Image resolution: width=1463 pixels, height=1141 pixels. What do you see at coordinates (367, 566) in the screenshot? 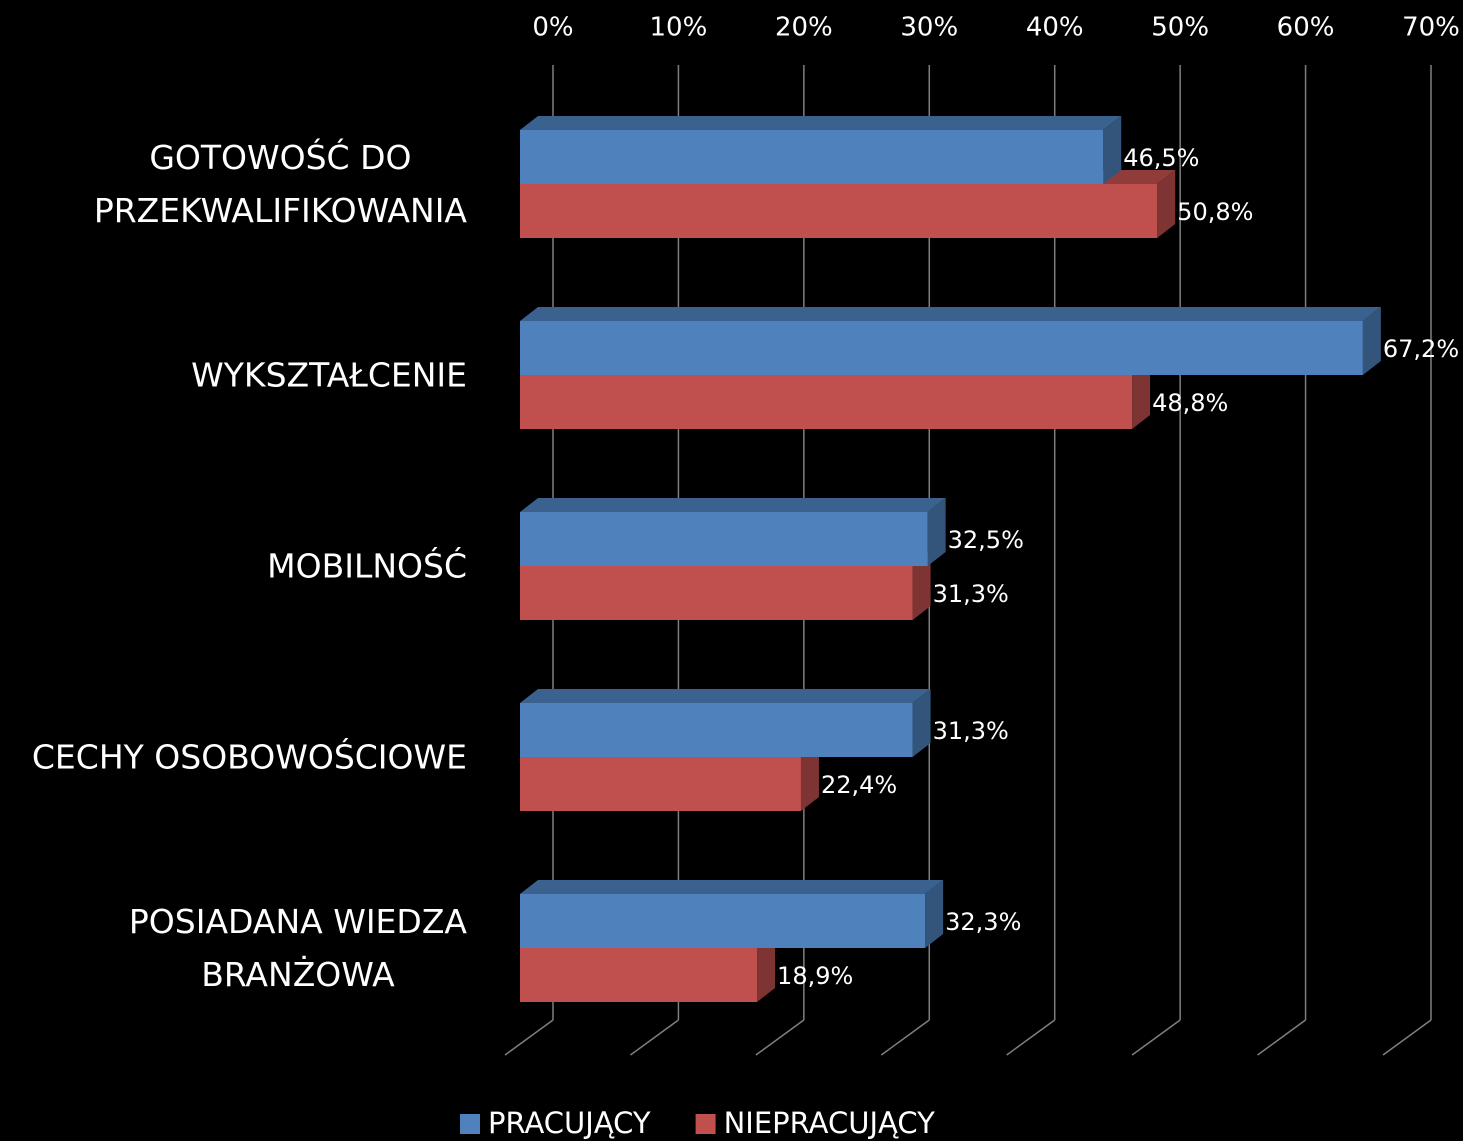
I see `category-label: MOBILNOŚĆ` at bounding box center [367, 566].